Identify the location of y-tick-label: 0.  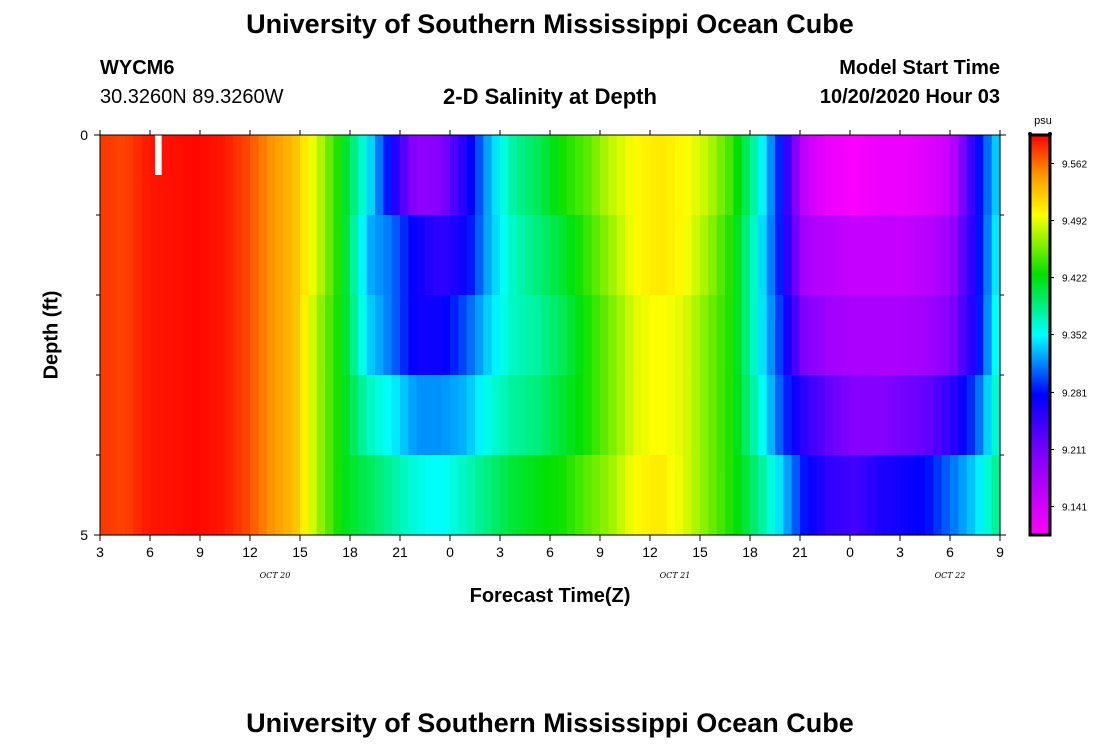
(84, 135).